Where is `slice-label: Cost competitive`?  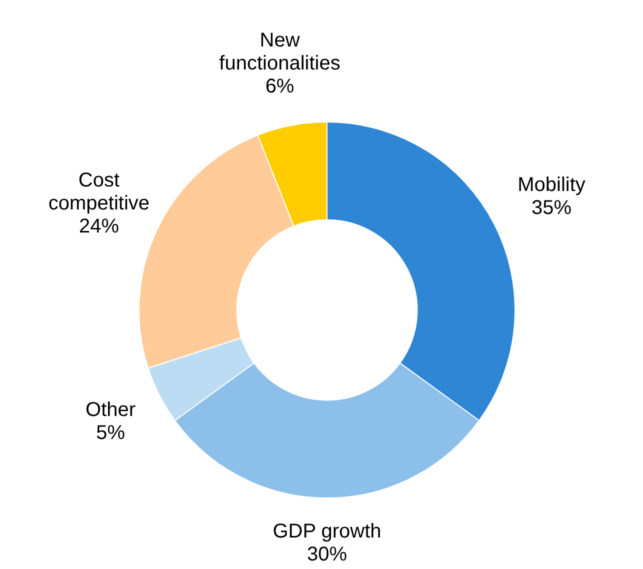 slice-label: Cost competitive is located at coordinates (99, 192).